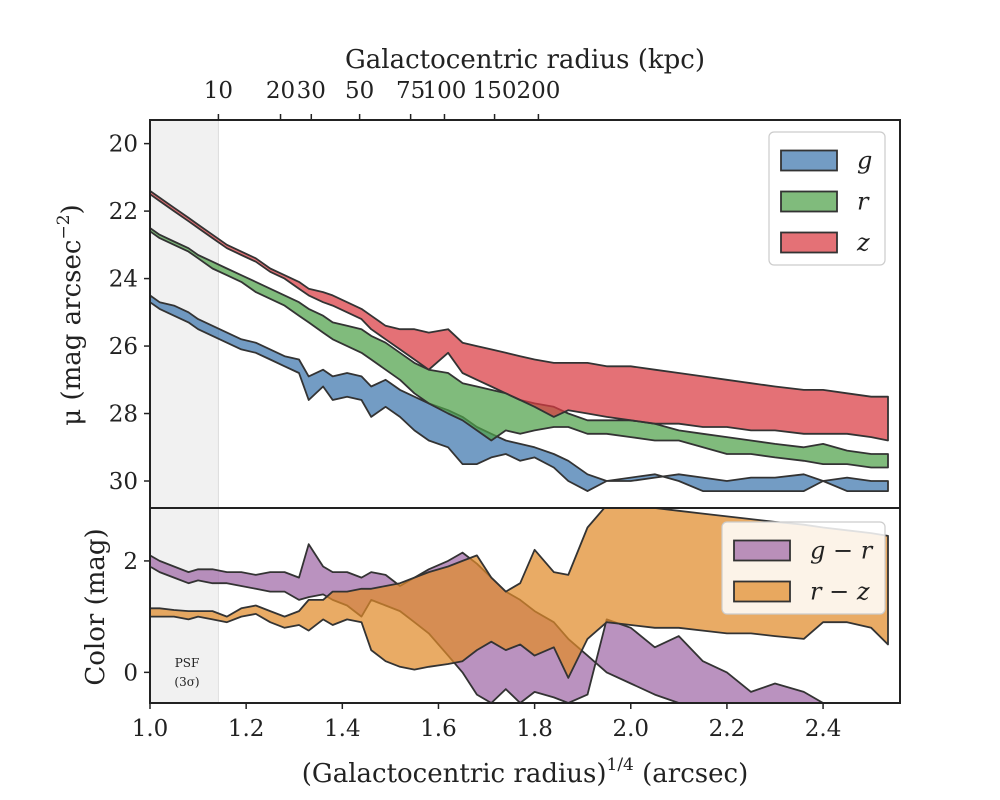 Image resolution: width=1000 pixels, height=800 pixels. What do you see at coordinates (186, 682) in the screenshot?
I see `psf-label-line2: (3σ)` at bounding box center [186, 682].